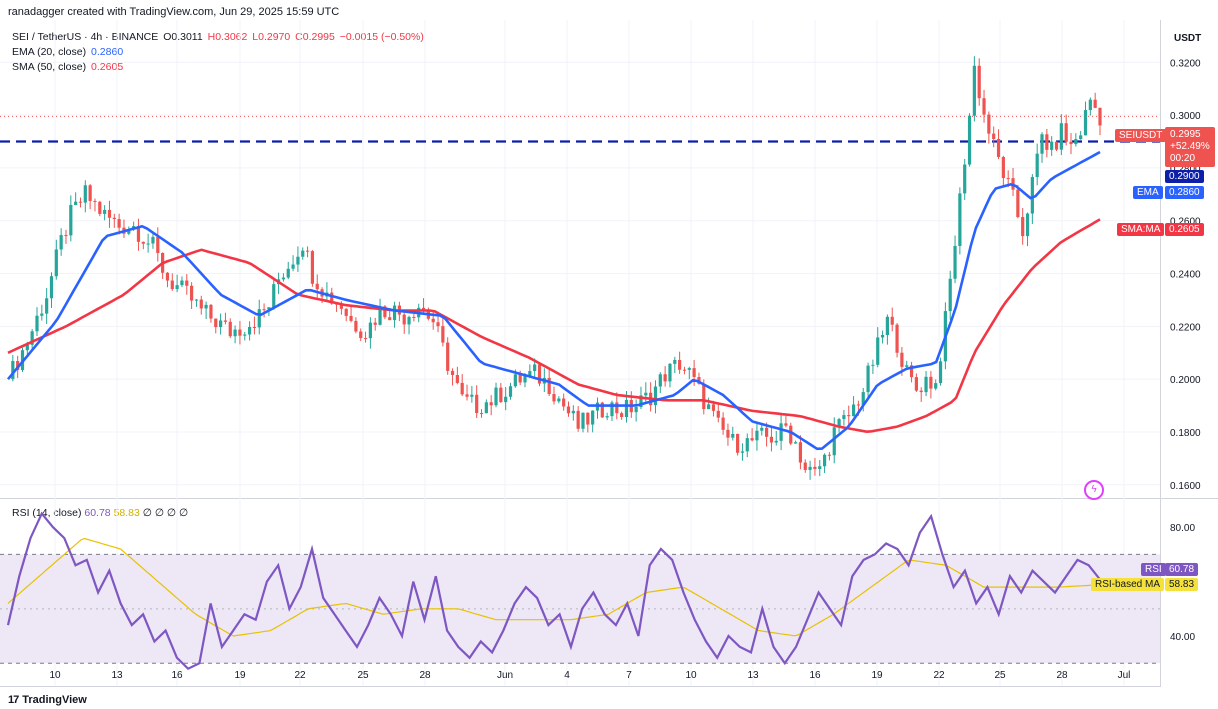  What do you see at coordinates (1182, 569) in the screenshot?
I see `rsi-tag-value: 60.78` at bounding box center [1182, 569].